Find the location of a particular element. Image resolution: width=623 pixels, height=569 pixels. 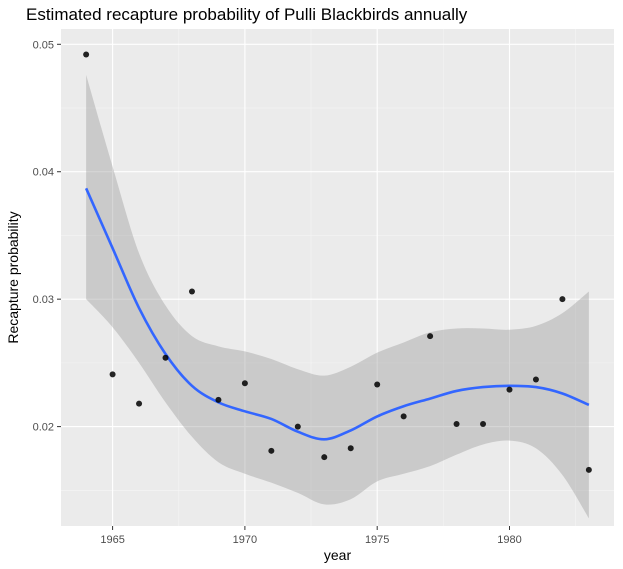

x-tick-label: 1965 is located at coordinates (112, 540).